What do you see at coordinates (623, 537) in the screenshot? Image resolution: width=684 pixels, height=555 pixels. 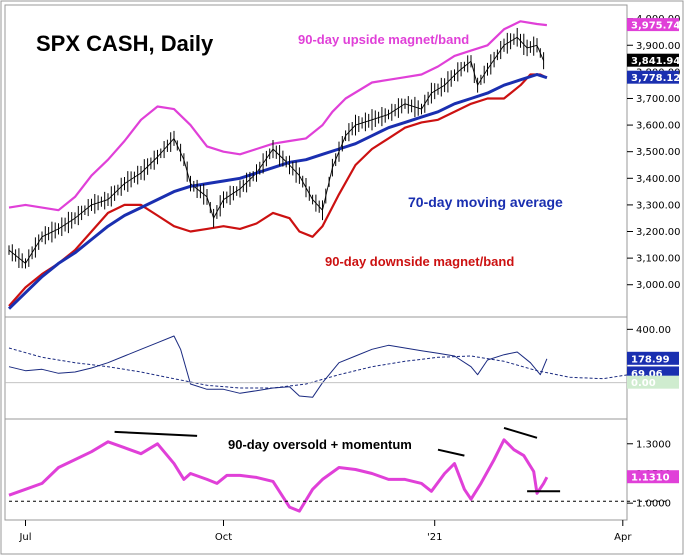 I see `x-tick-label: Apr` at bounding box center [623, 537].